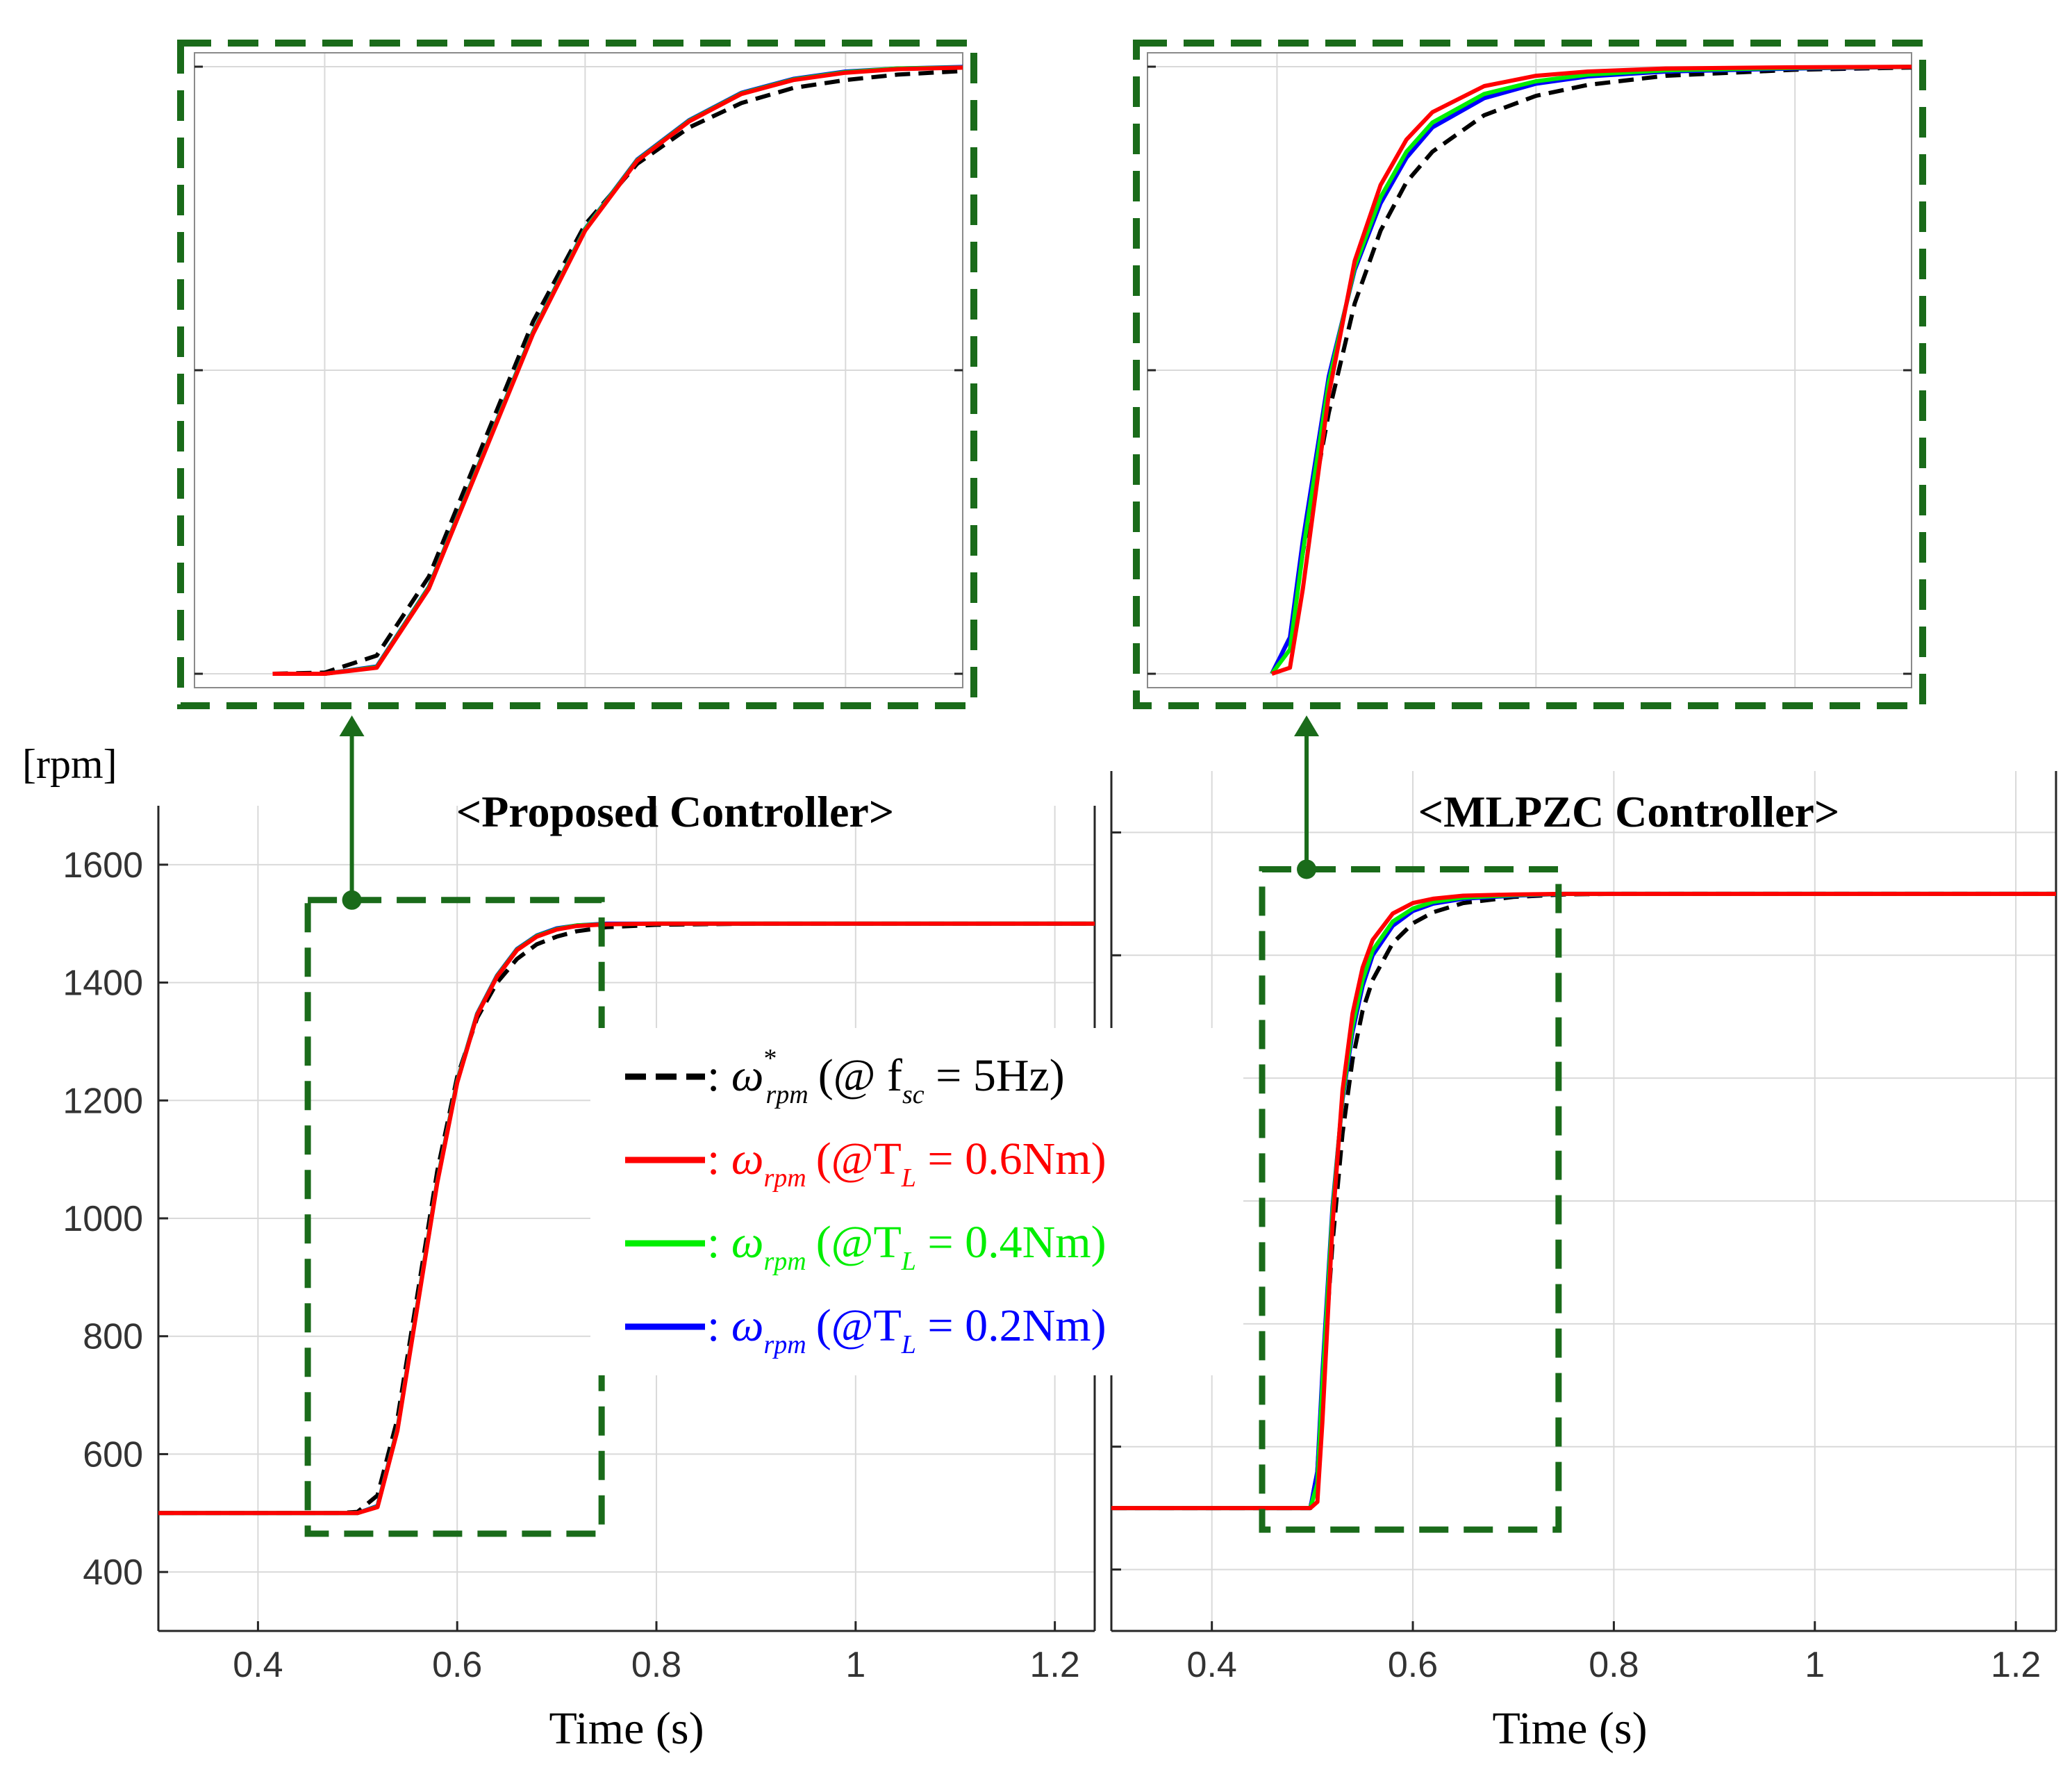 This screenshot has height=1765, width=2072. I want to click on inset-series-line-ref, so click(617, 372).